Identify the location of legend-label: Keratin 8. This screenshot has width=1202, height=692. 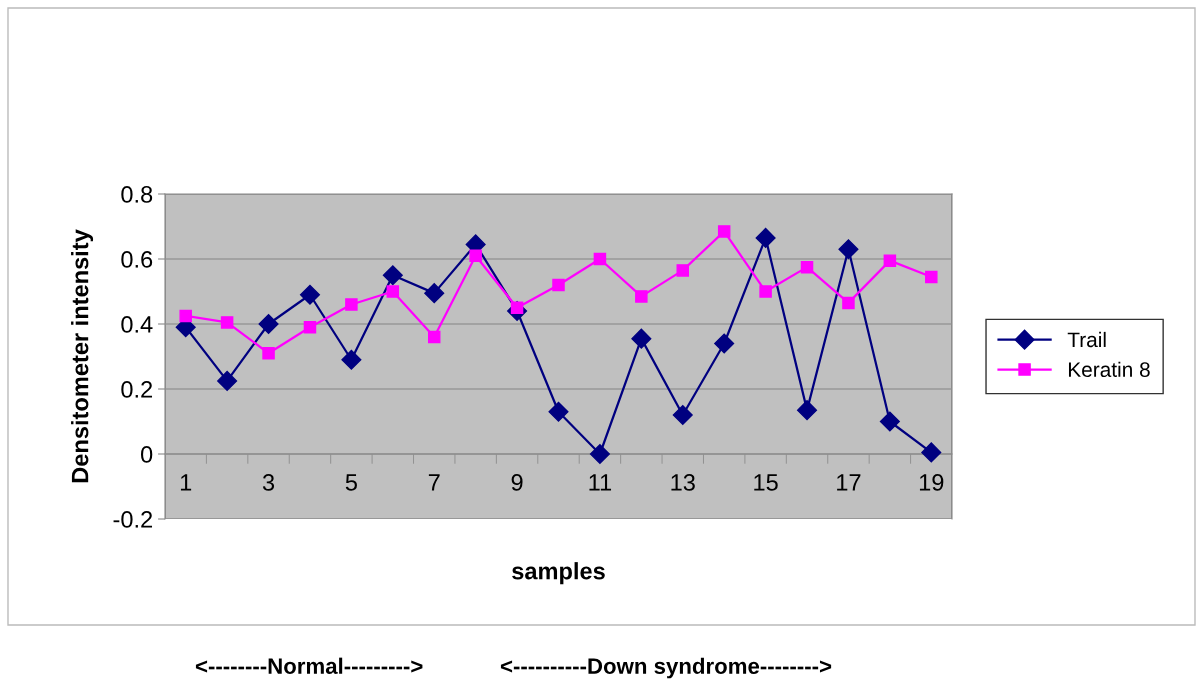
(1109, 369).